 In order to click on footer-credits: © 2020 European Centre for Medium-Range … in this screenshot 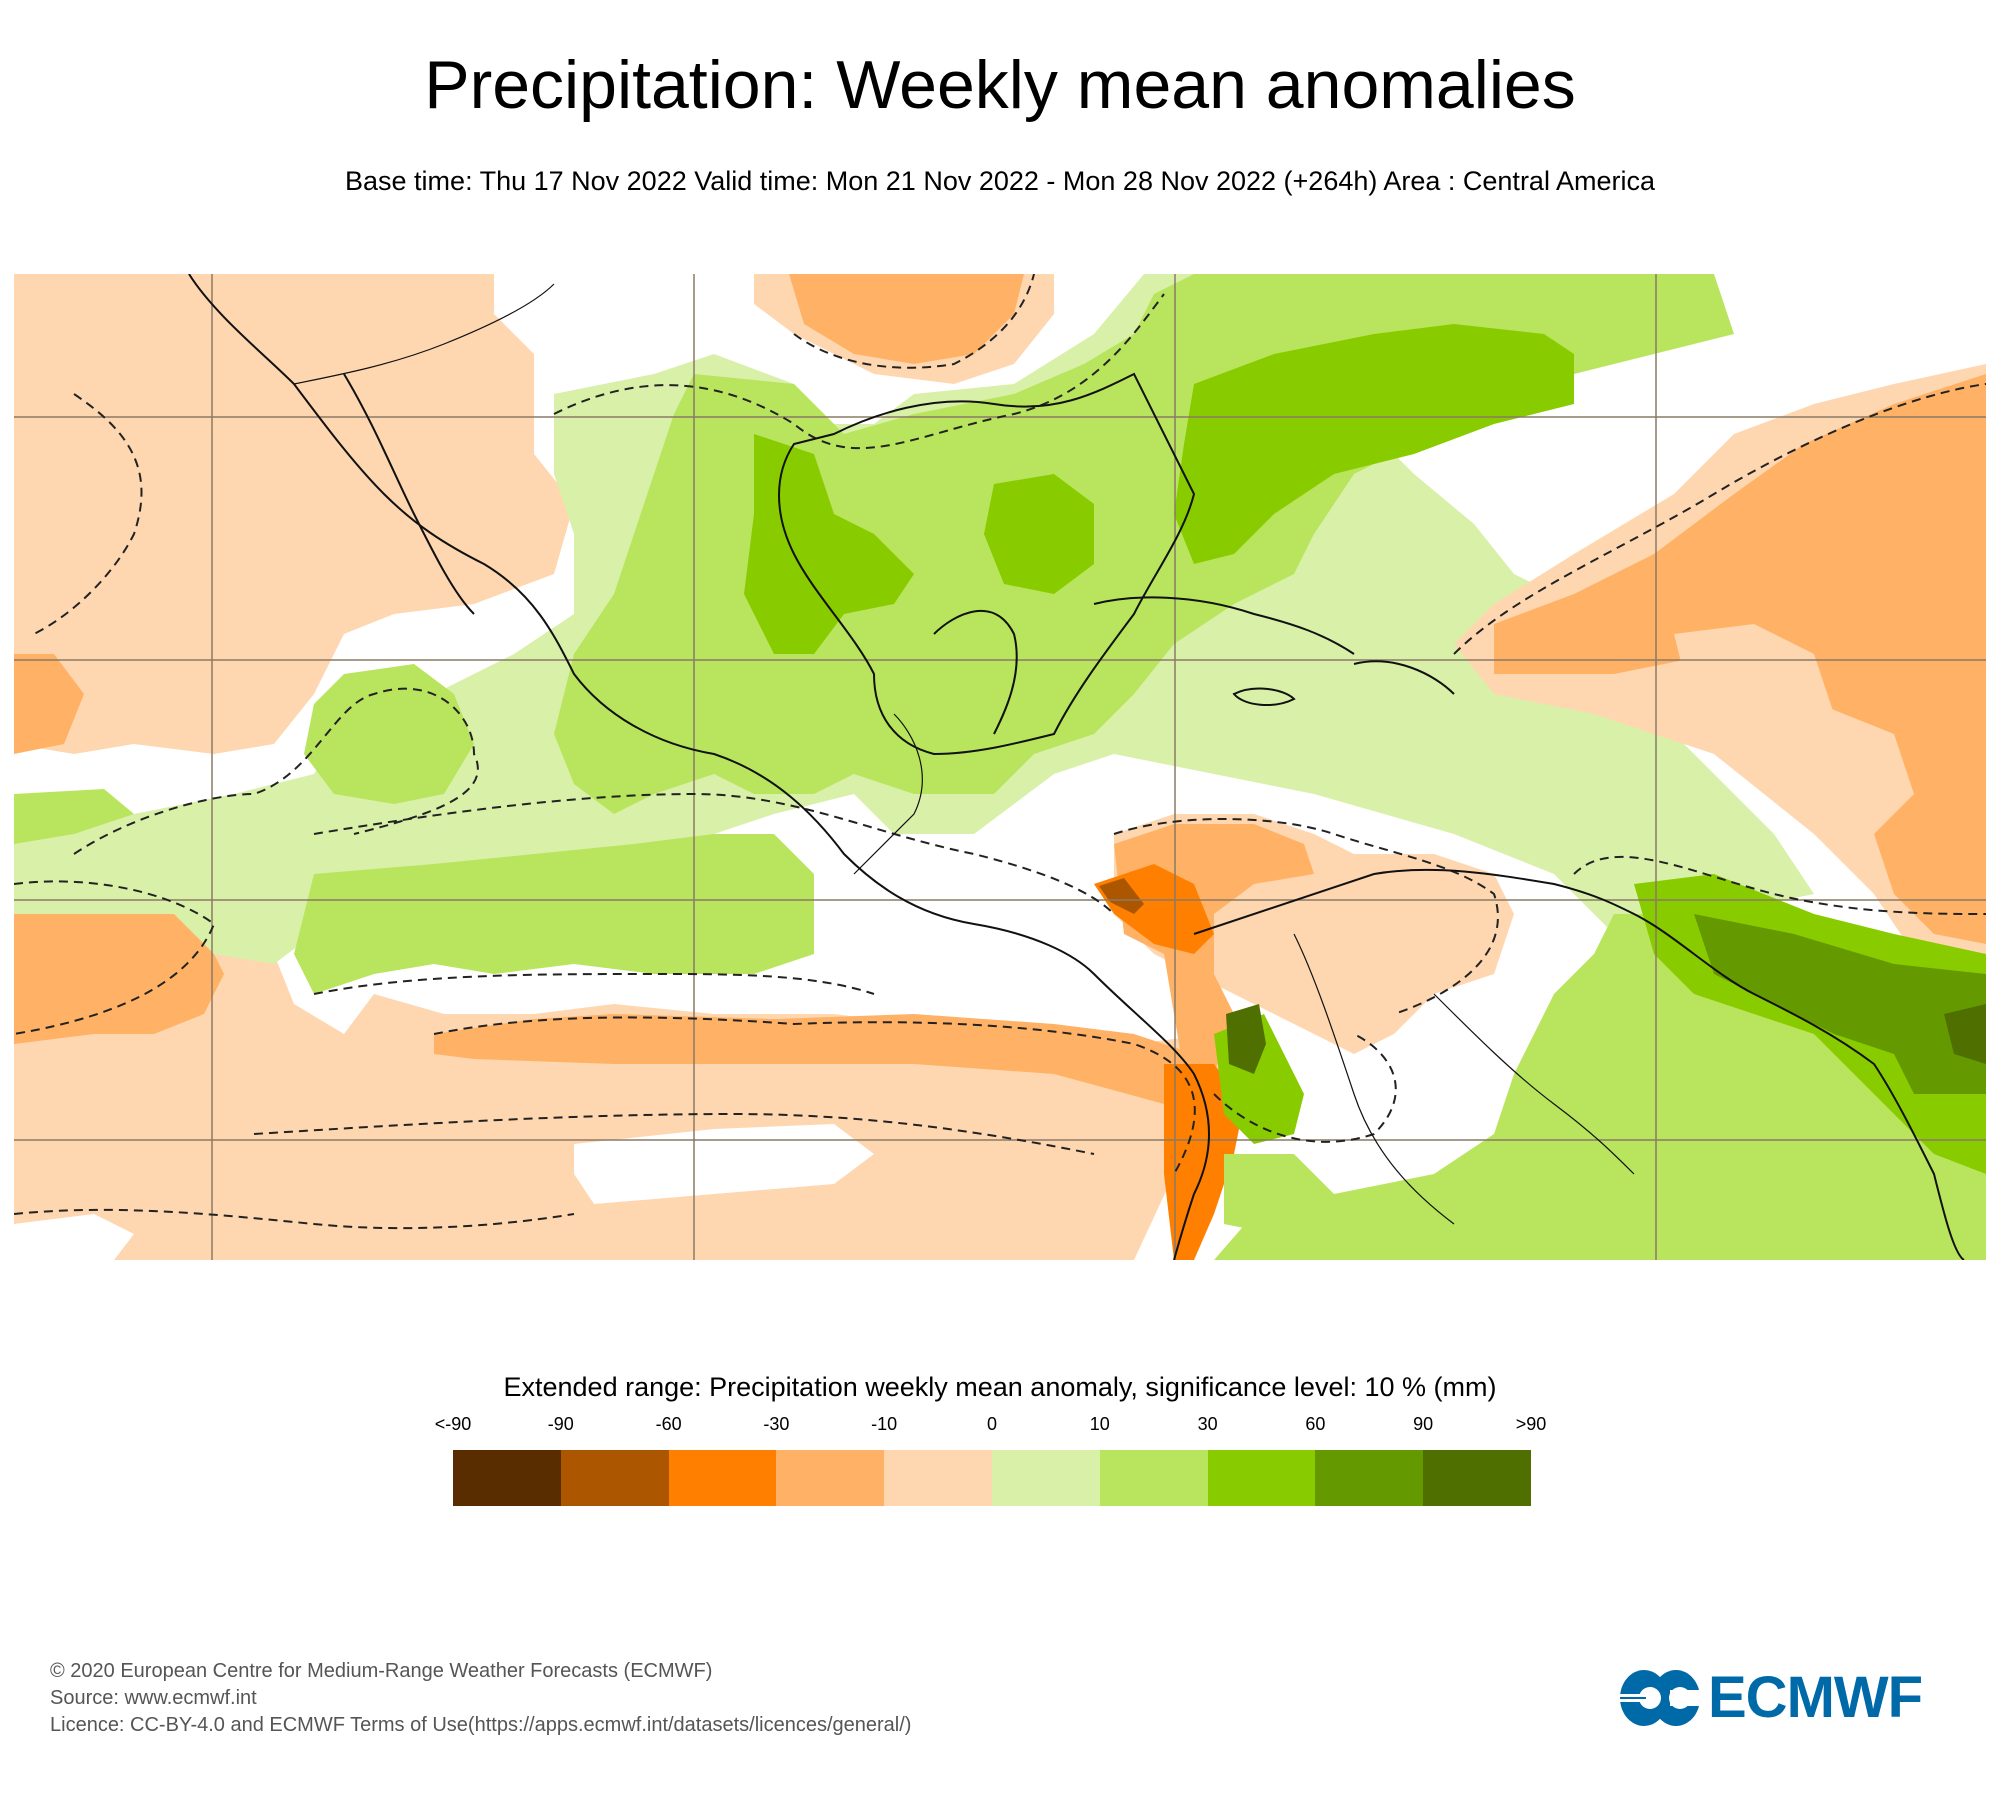, I will do `click(480, 1698)`.